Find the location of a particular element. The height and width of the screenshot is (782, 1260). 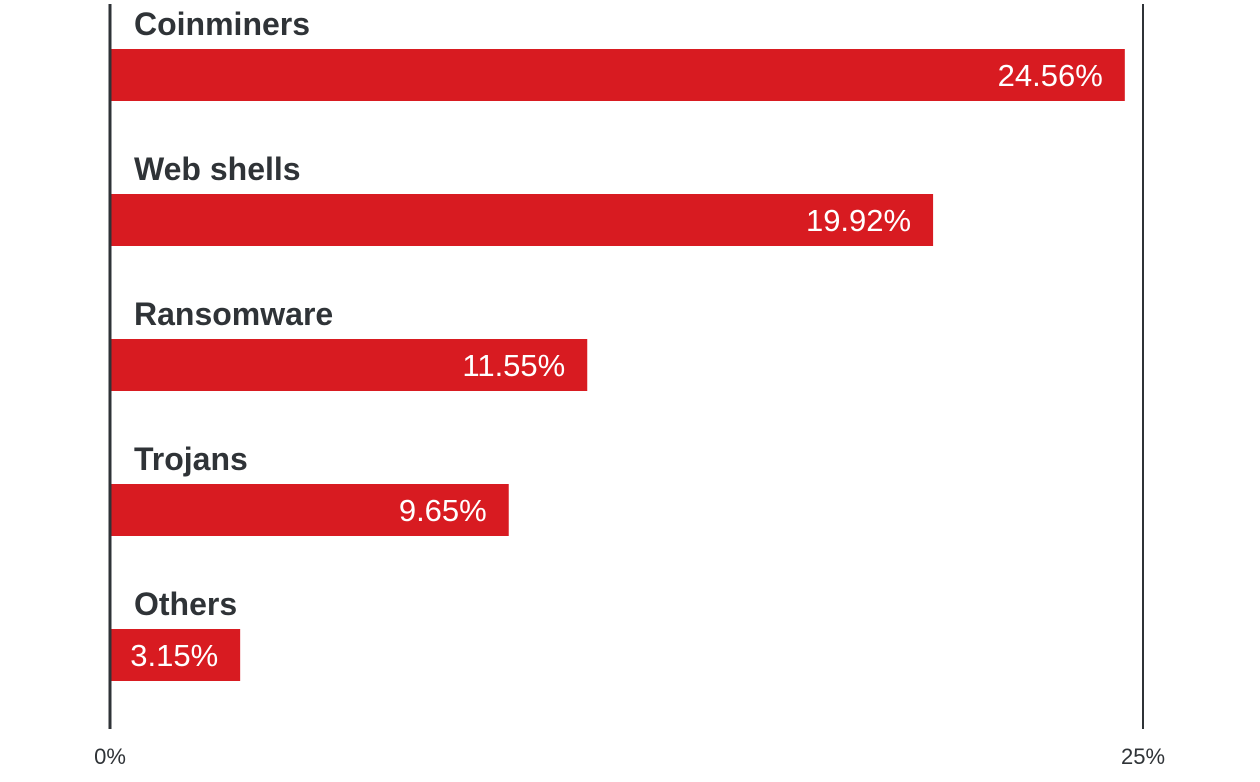

value-label-coinminers: 24.56% is located at coordinates (1050, 75).